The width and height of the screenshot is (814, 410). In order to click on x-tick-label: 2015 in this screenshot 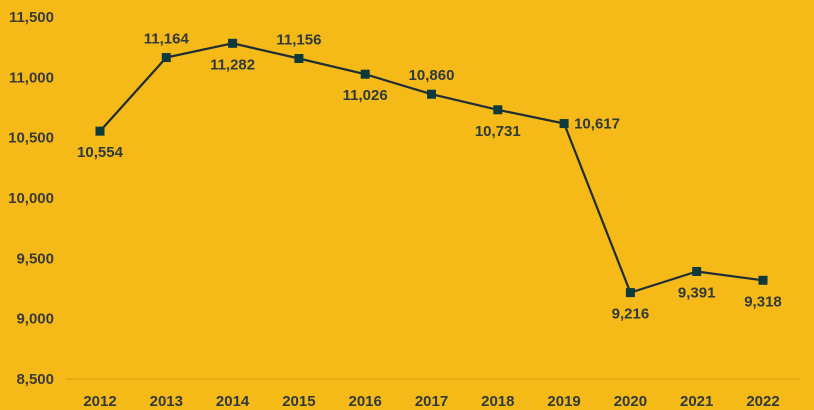, I will do `click(298, 401)`.